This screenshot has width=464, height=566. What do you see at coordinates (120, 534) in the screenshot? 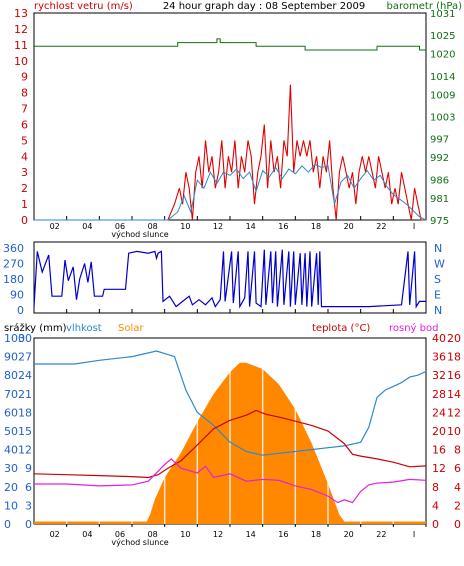
I see `x-tick-label: 06` at bounding box center [120, 534].